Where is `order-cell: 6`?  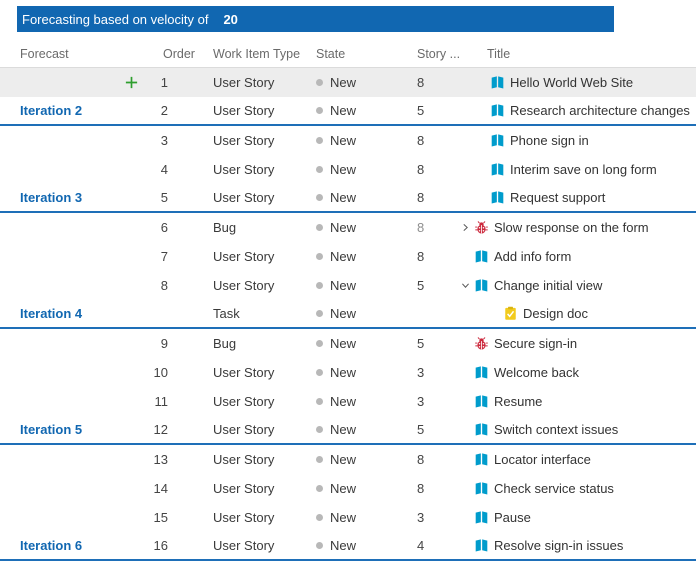 order-cell: 6 is located at coordinates (164, 227).